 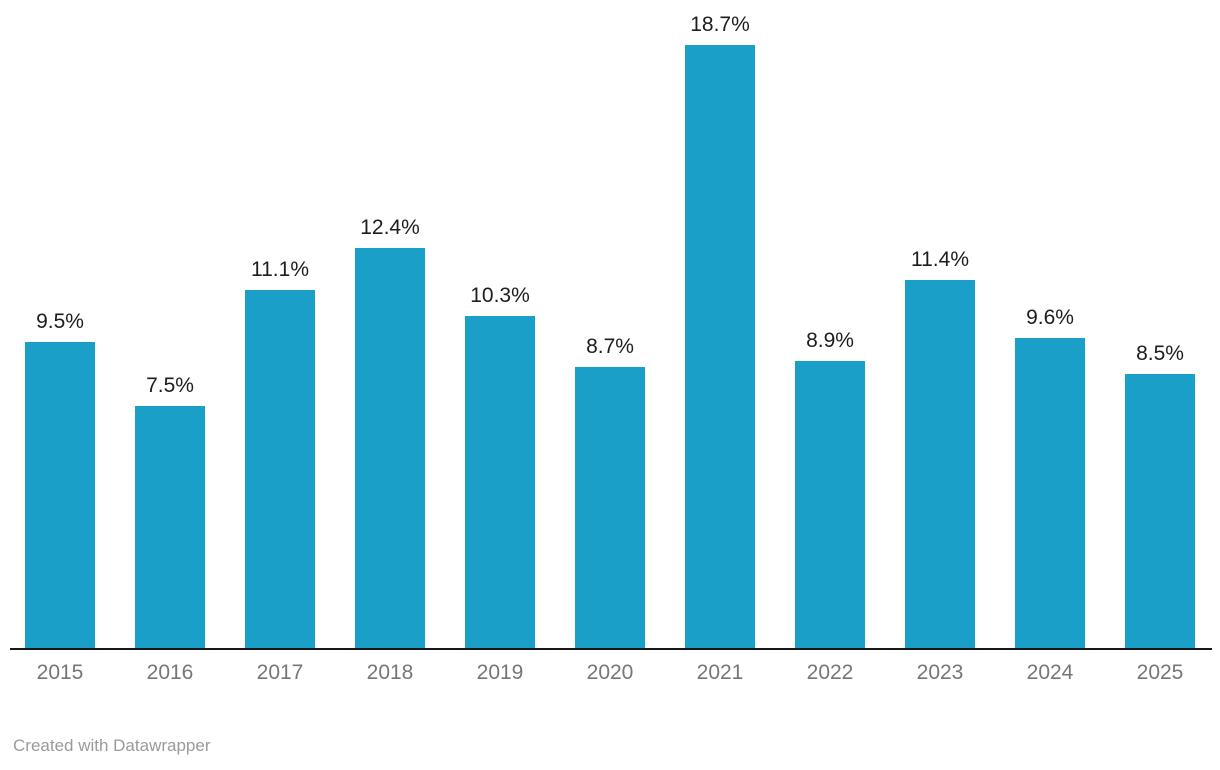 I want to click on bar-value-label: 11.4%, so click(x=940, y=259).